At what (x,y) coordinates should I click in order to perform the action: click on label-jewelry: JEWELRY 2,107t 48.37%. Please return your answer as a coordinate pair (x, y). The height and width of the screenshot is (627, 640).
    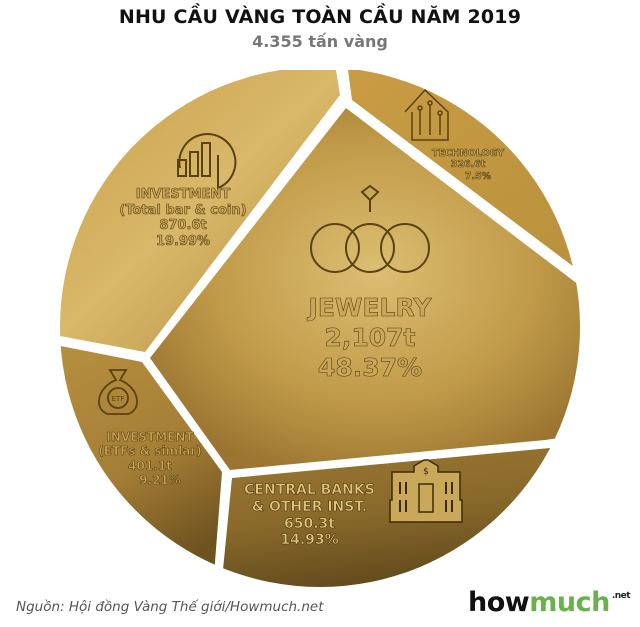
    Looking at the image, I should click on (370, 338).